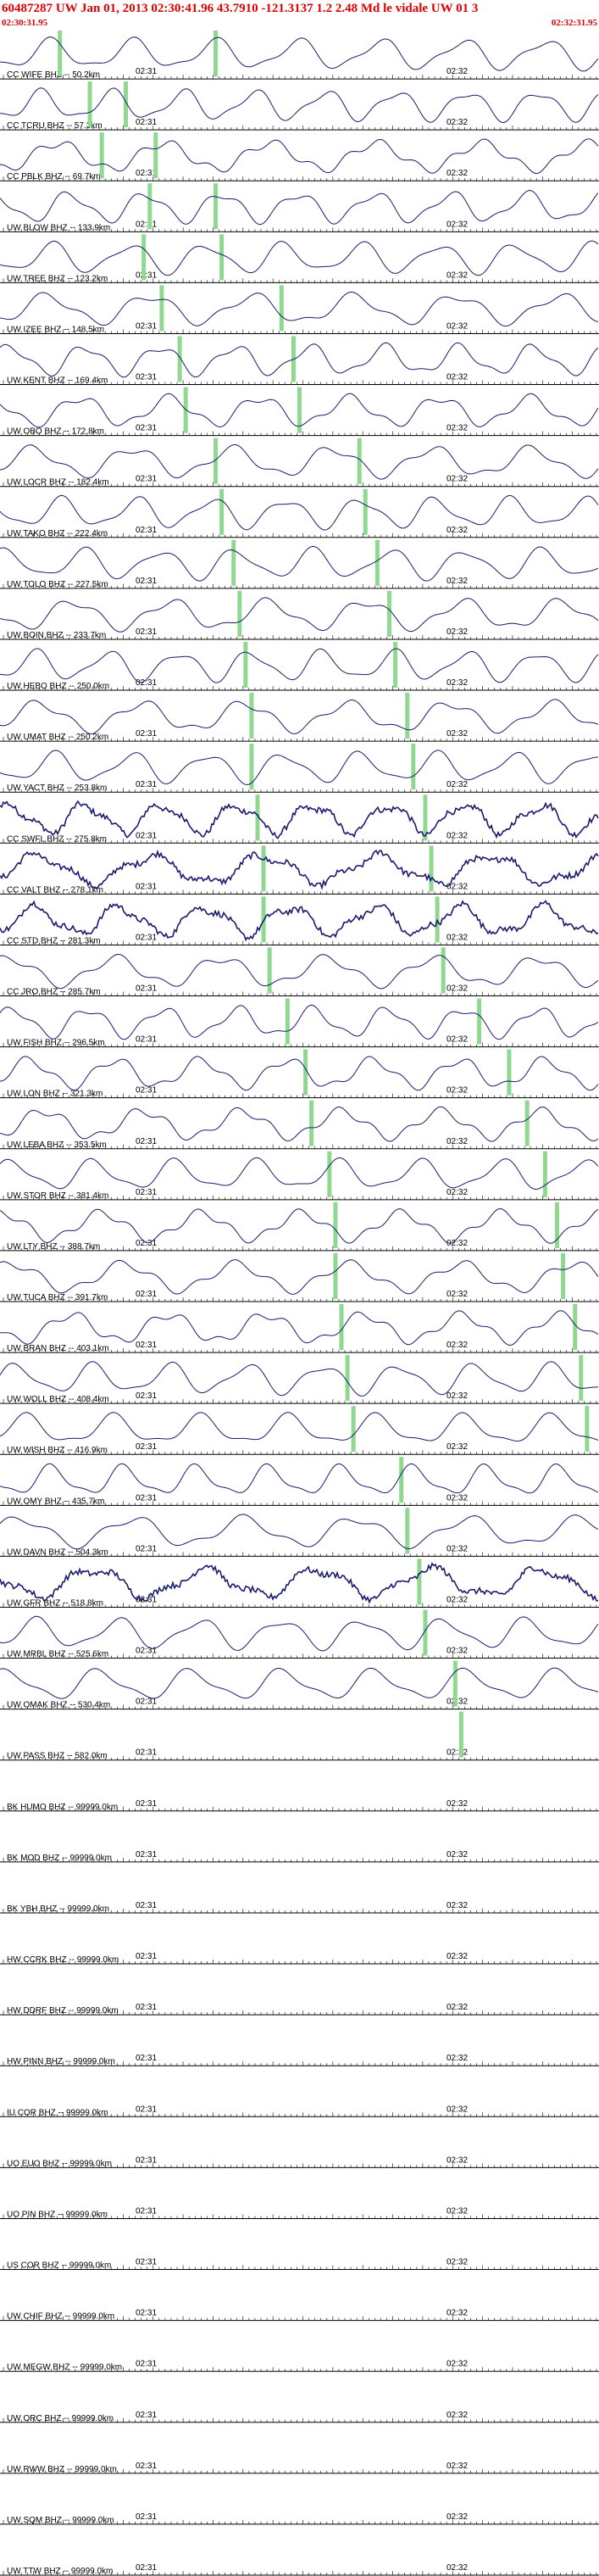 Image resolution: width=599 pixels, height=2576 pixels. What do you see at coordinates (58, 1399) in the screenshot?
I see `station-label: UW WOLL BHZ -- 408.4km` at bounding box center [58, 1399].